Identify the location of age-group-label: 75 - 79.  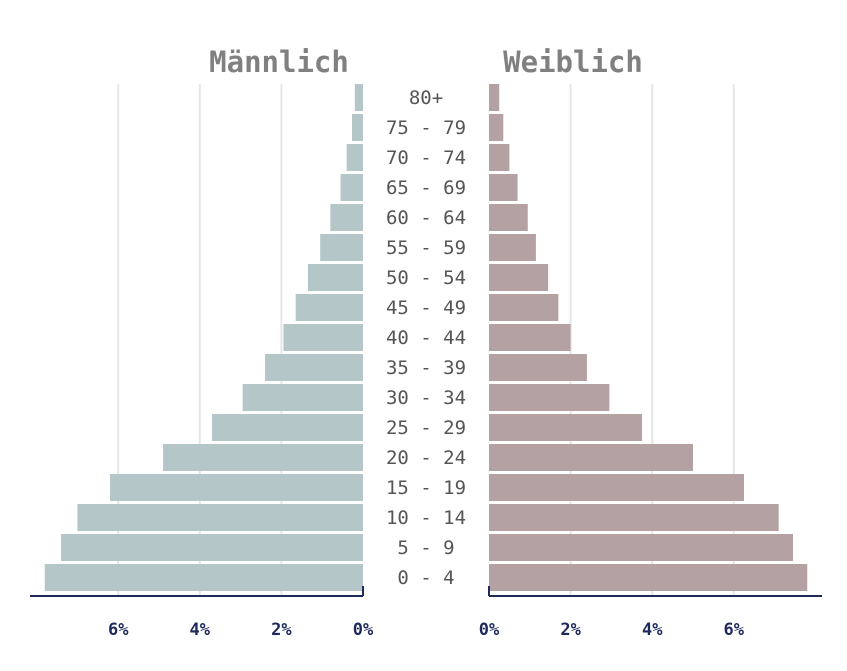
(426, 128).